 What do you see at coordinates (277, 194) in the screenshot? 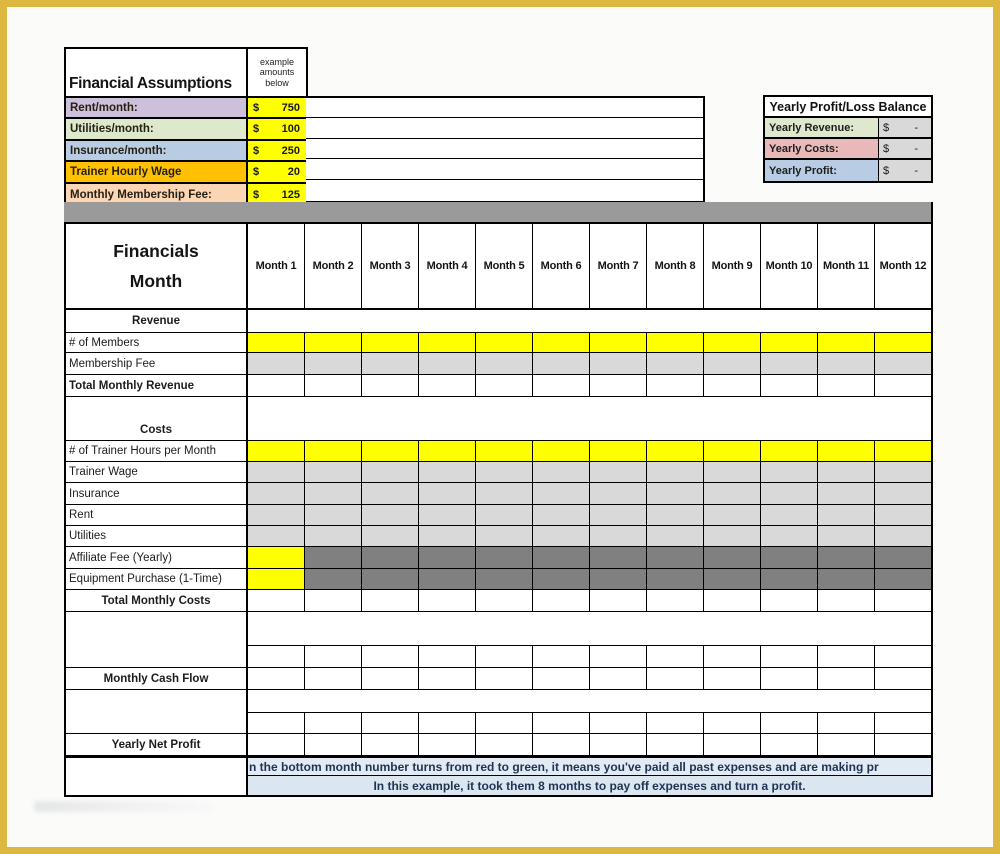
I see `assumption-value-cell: $125` at bounding box center [277, 194].